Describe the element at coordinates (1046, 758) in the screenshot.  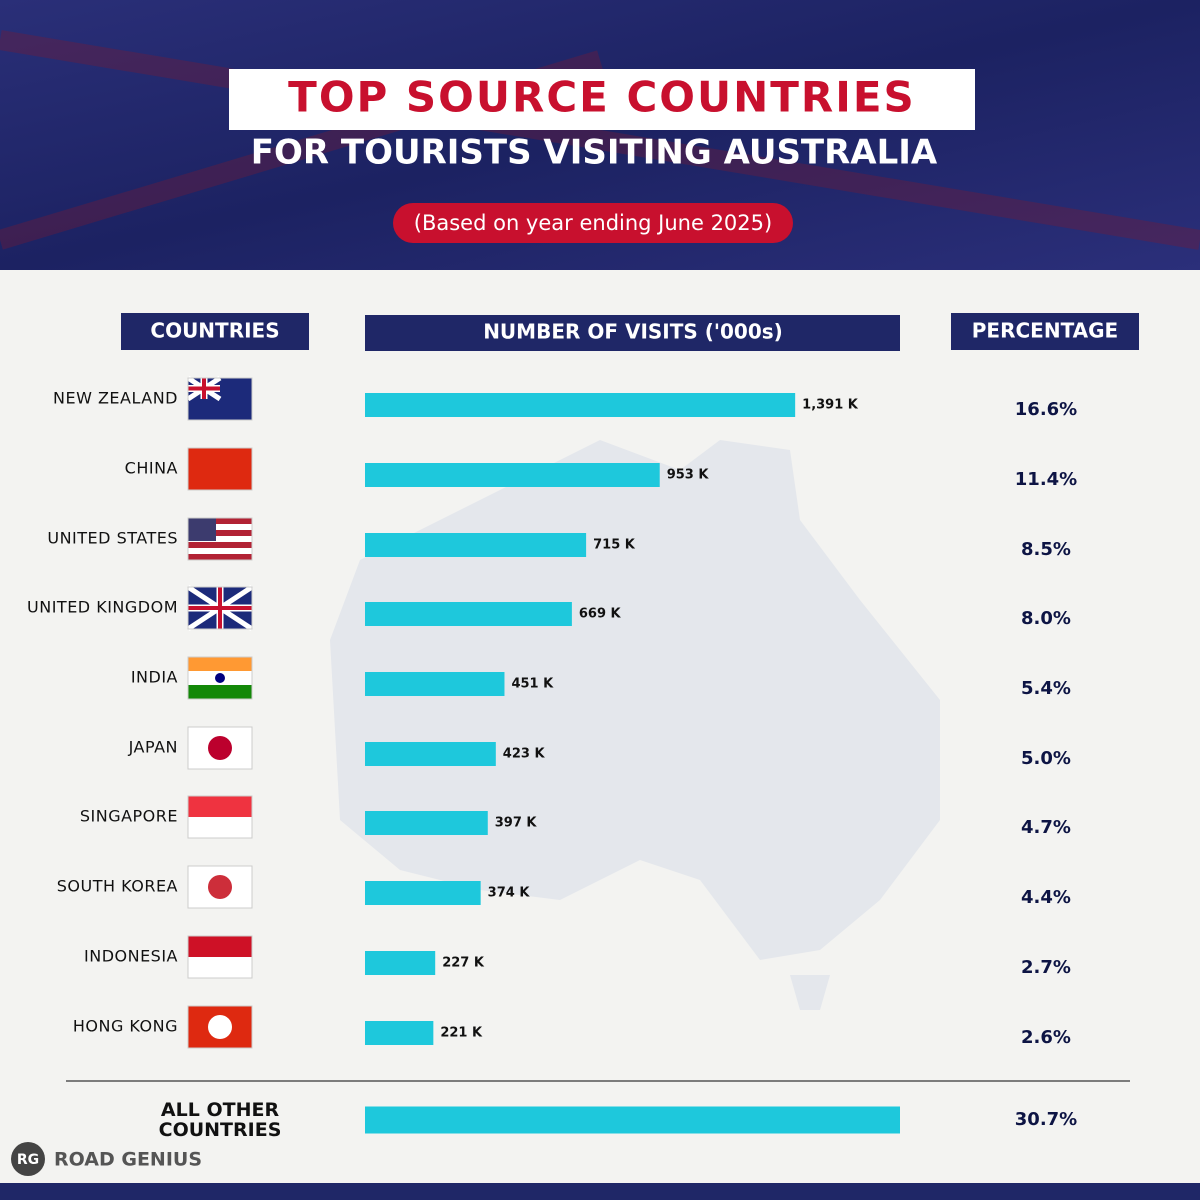
I see `percentage: 5.0%` at that location.